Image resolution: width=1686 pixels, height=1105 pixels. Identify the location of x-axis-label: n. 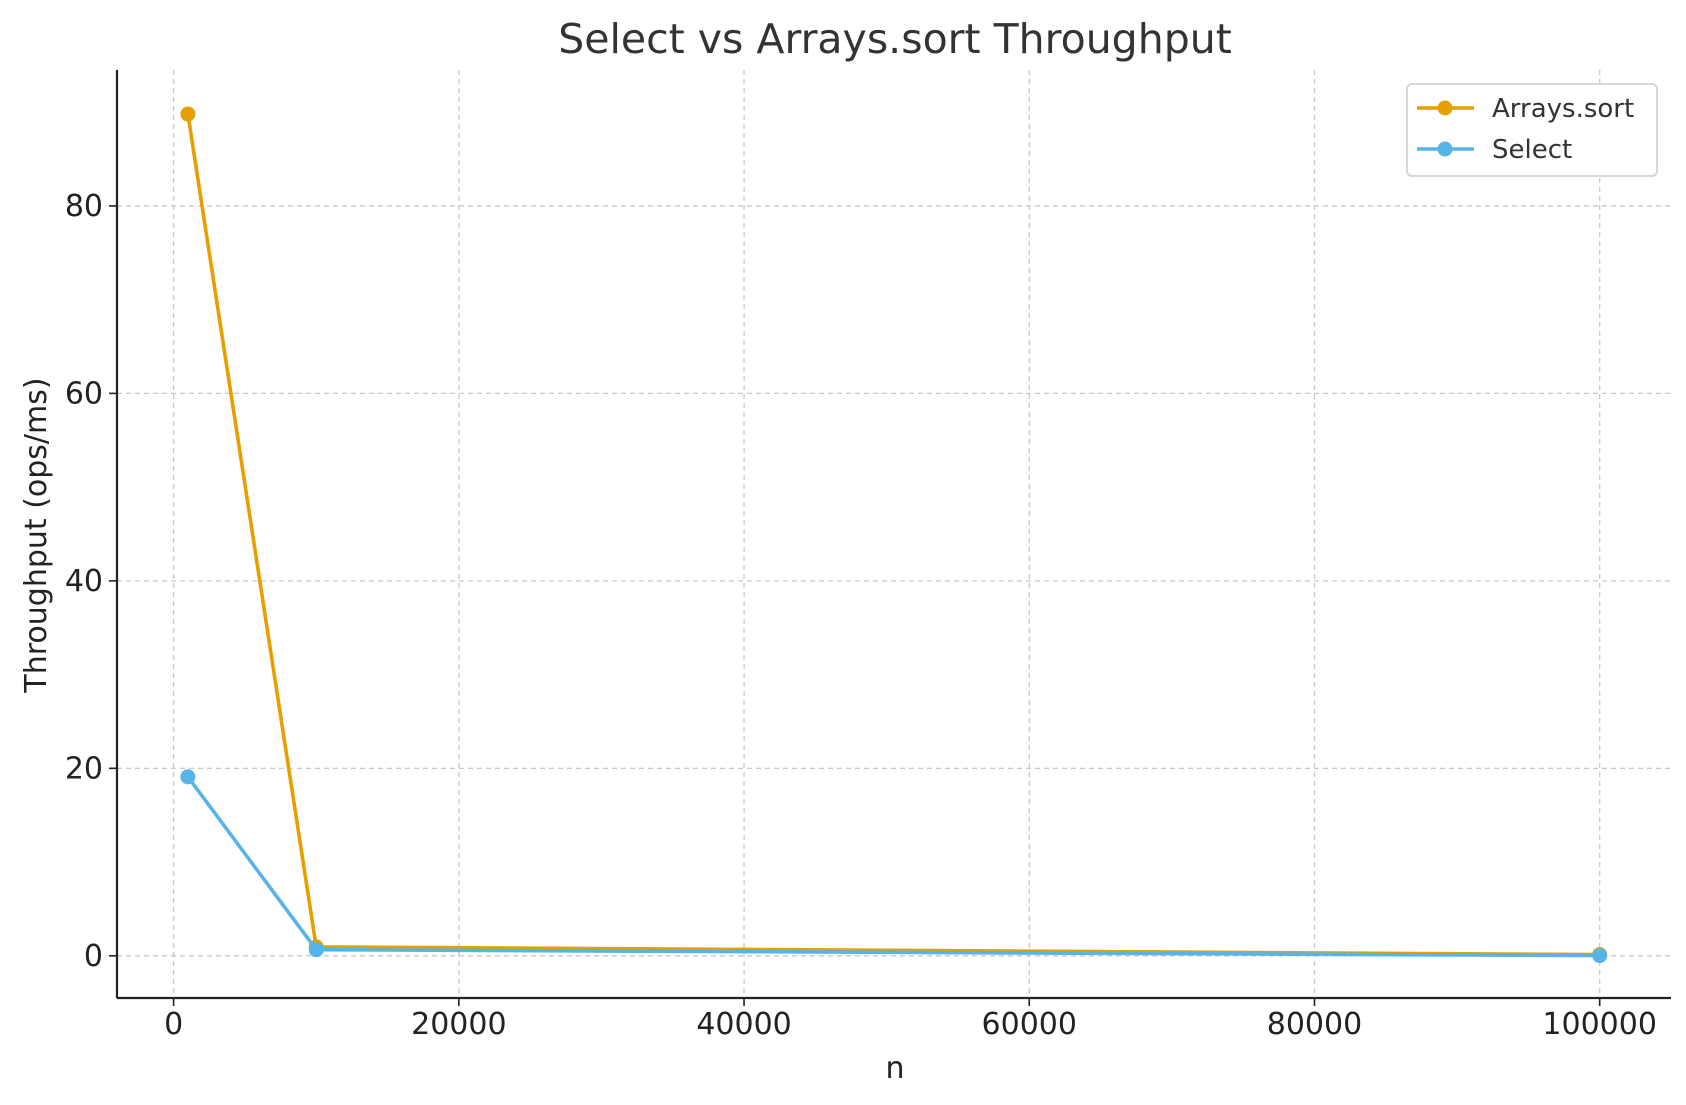
(894, 1068).